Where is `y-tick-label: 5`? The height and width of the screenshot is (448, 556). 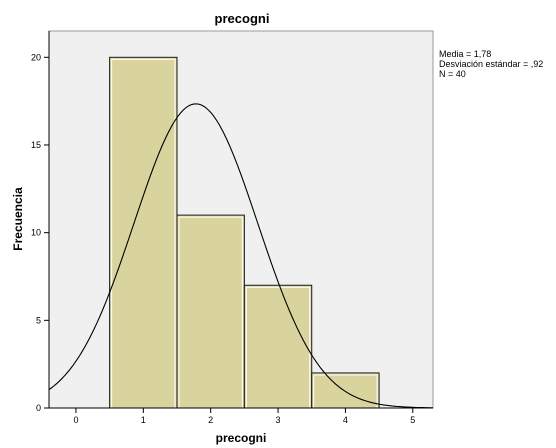
y-tick-label: 5 is located at coordinates (38, 320).